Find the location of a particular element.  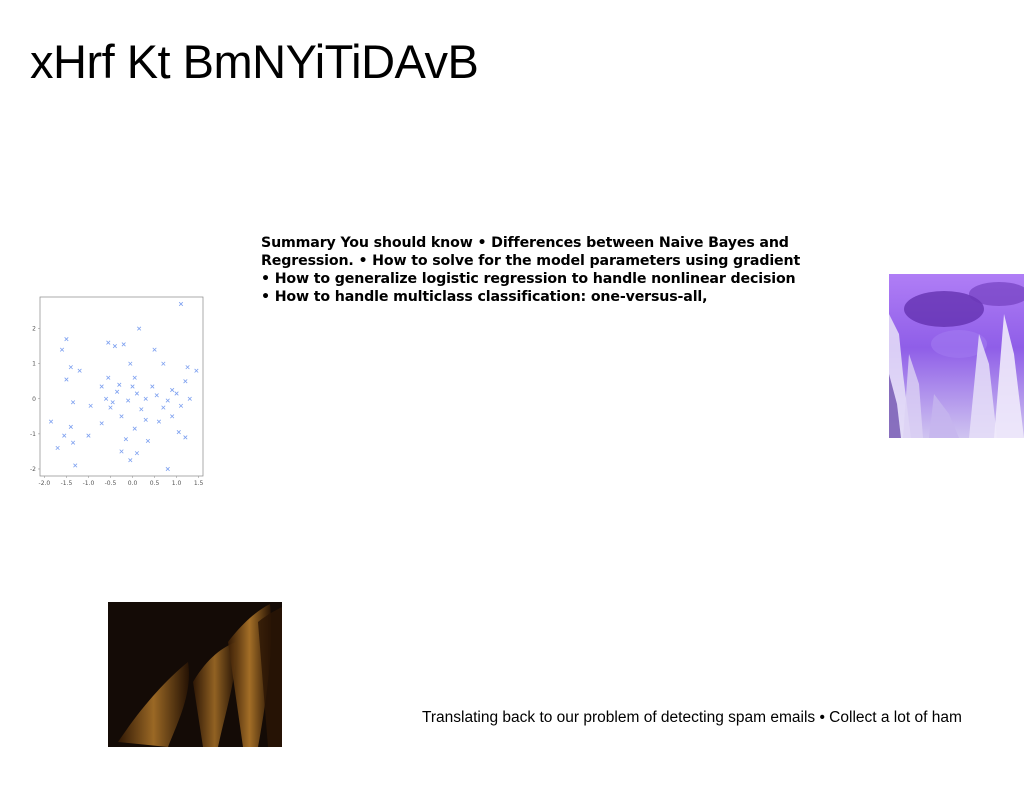

x-tick-label: 0.5 is located at coordinates (155, 483).